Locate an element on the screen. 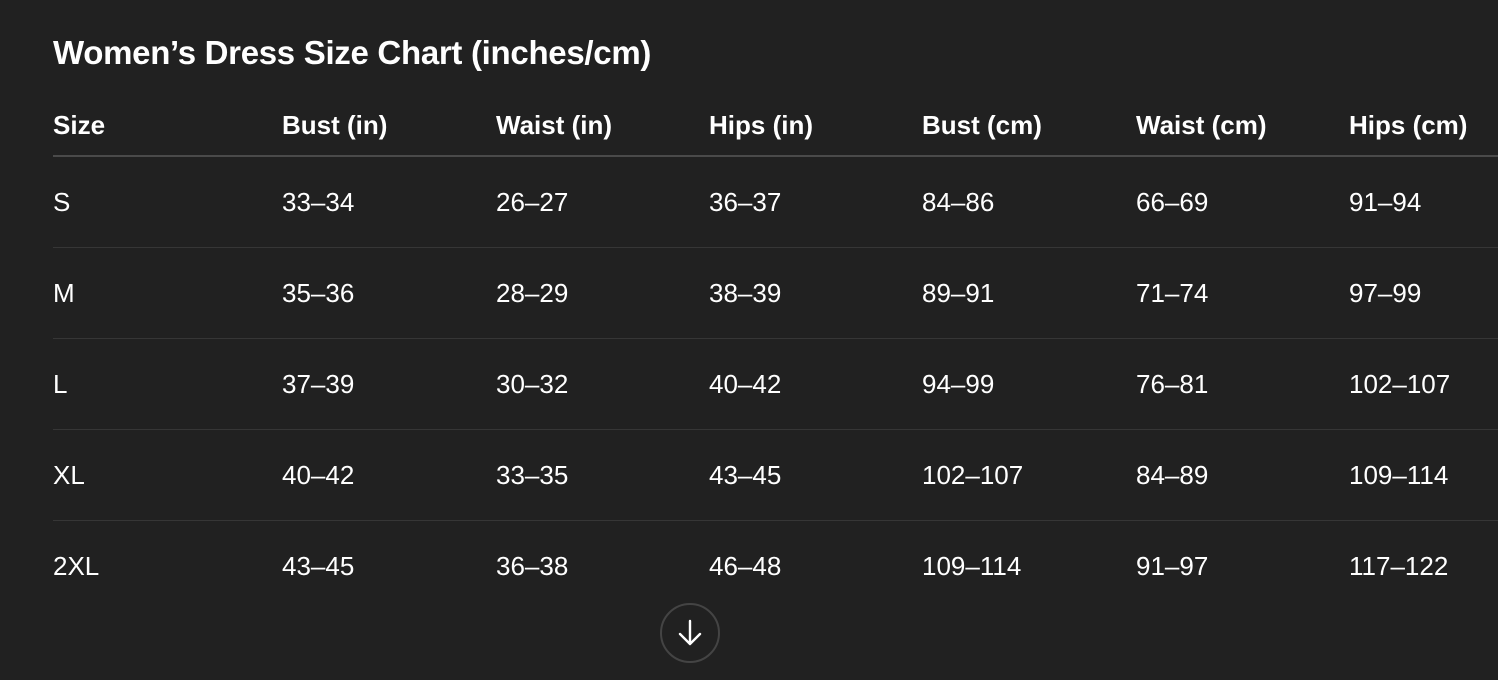  measurement-cell: 89–91 is located at coordinates (958, 292).